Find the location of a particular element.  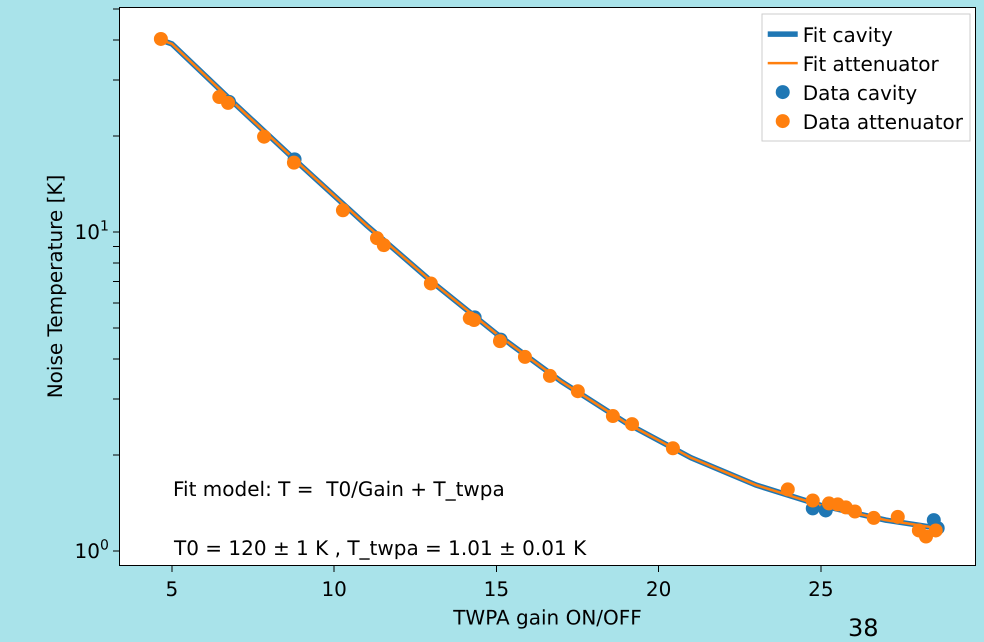

legend-label: Data cavity is located at coordinates (860, 92).